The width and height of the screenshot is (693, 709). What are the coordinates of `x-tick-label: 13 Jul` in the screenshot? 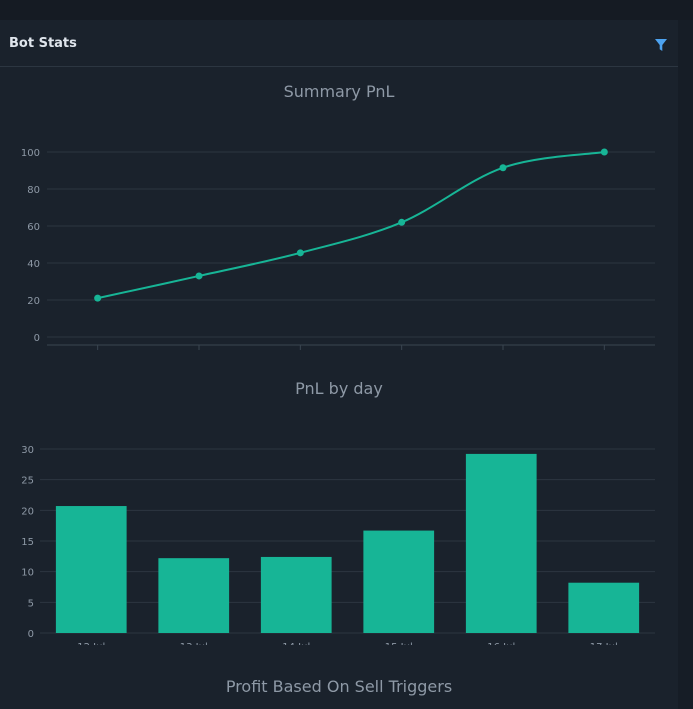 It's located at (194, 643).